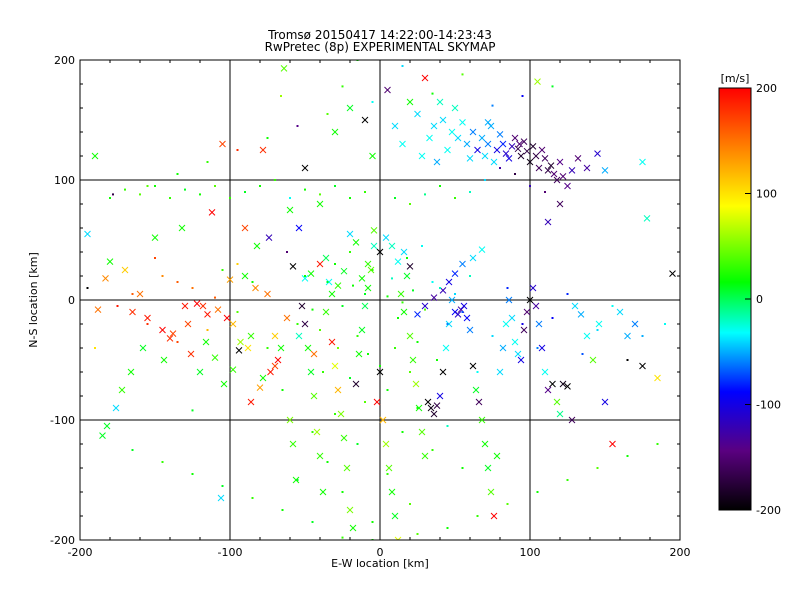 The height and width of the screenshot is (600, 800). Describe the element at coordinates (763, 299) in the screenshot. I see `colorbar-ticks: 200 100 0 -100 -200` at that location.